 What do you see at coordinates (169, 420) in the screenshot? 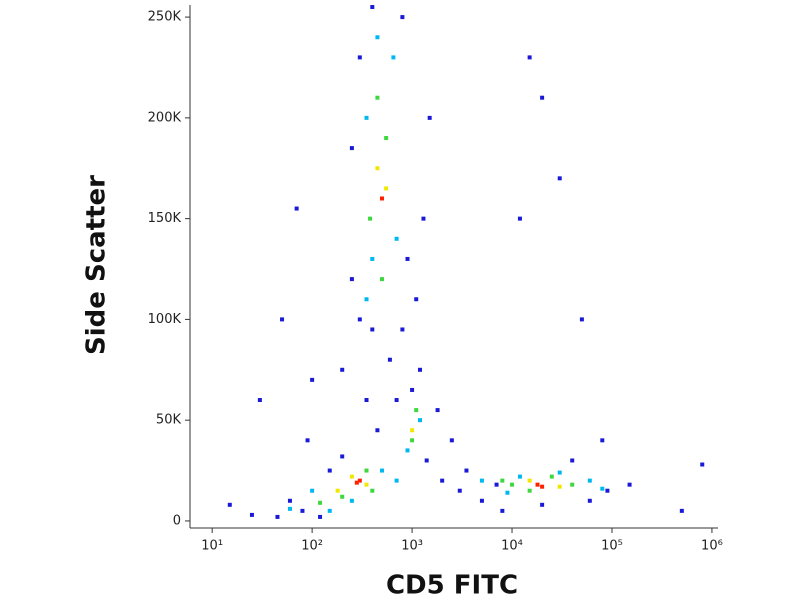
I see `y-tick-label: 50K` at bounding box center [169, 420].